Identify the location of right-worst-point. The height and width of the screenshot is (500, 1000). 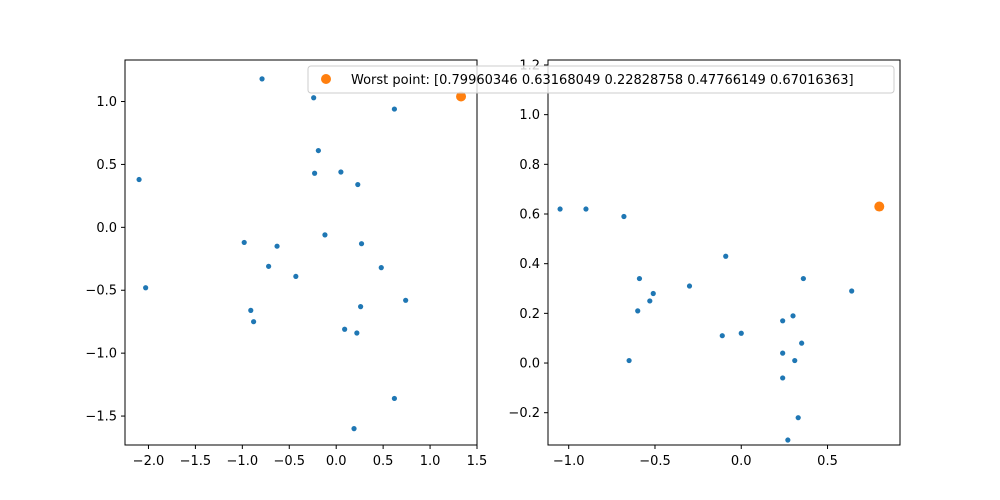
(879, 206).